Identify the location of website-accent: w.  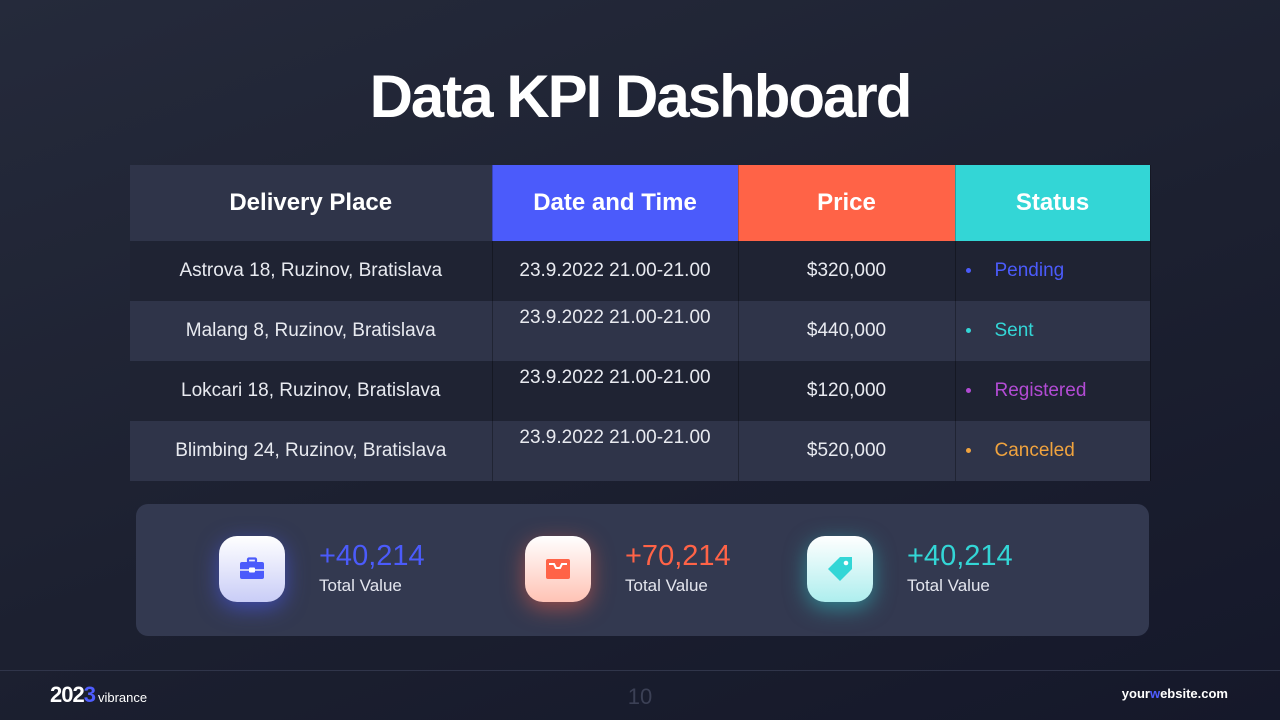
(1155, 693).